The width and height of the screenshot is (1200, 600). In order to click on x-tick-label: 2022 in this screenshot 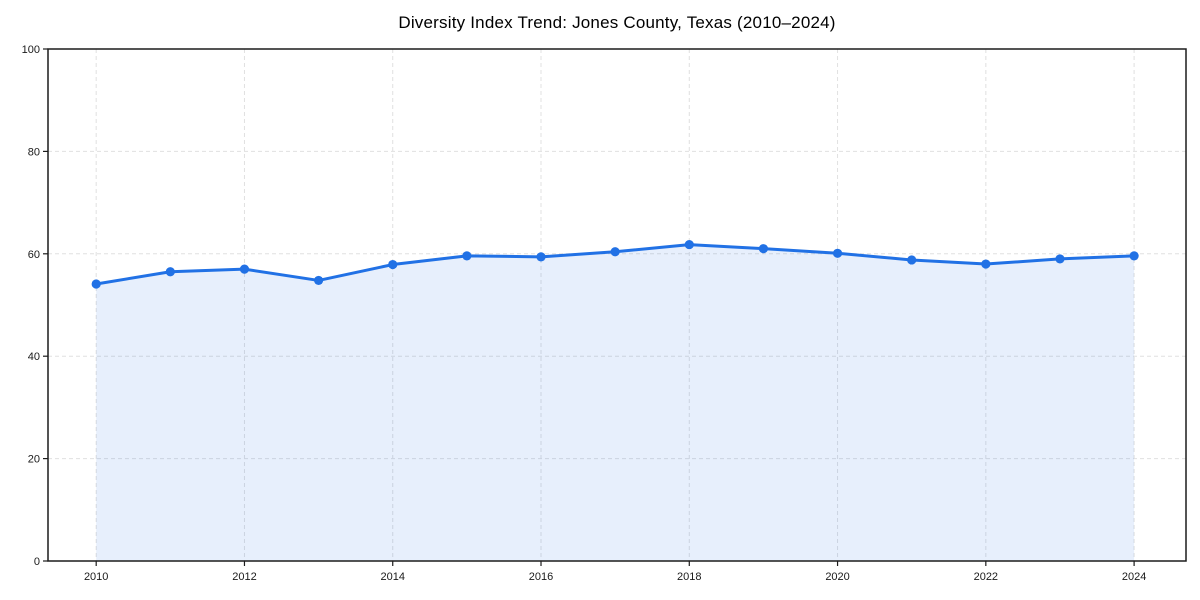, I will do `click(986, 577)`.